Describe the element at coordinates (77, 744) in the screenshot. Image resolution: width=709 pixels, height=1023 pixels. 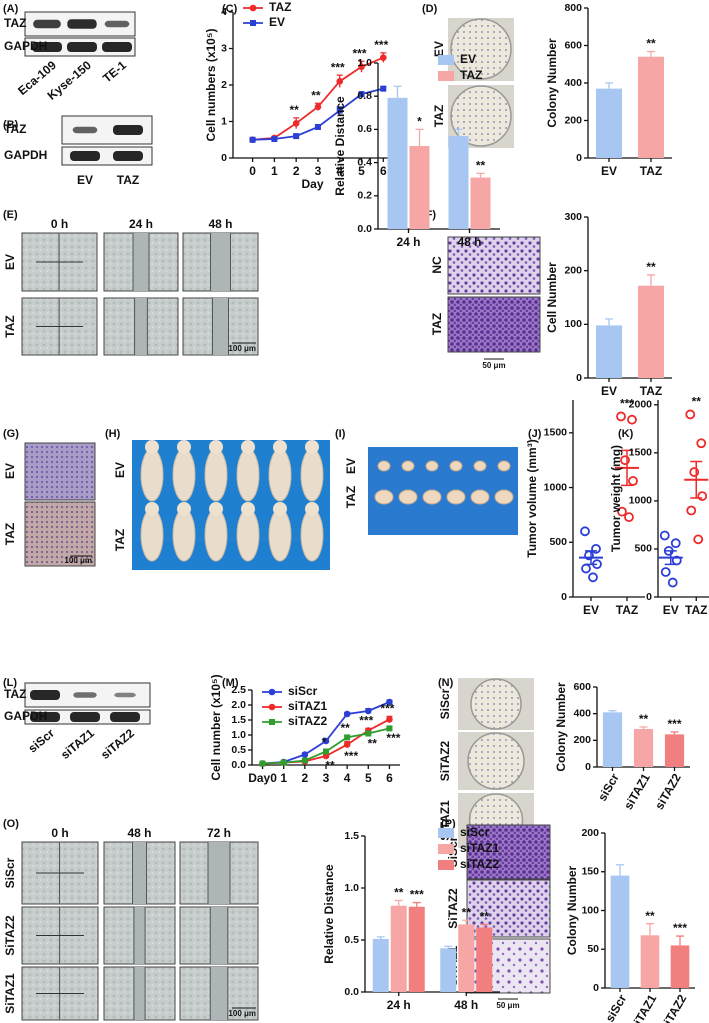
I see `lane-label: siTAZ1` at that location.